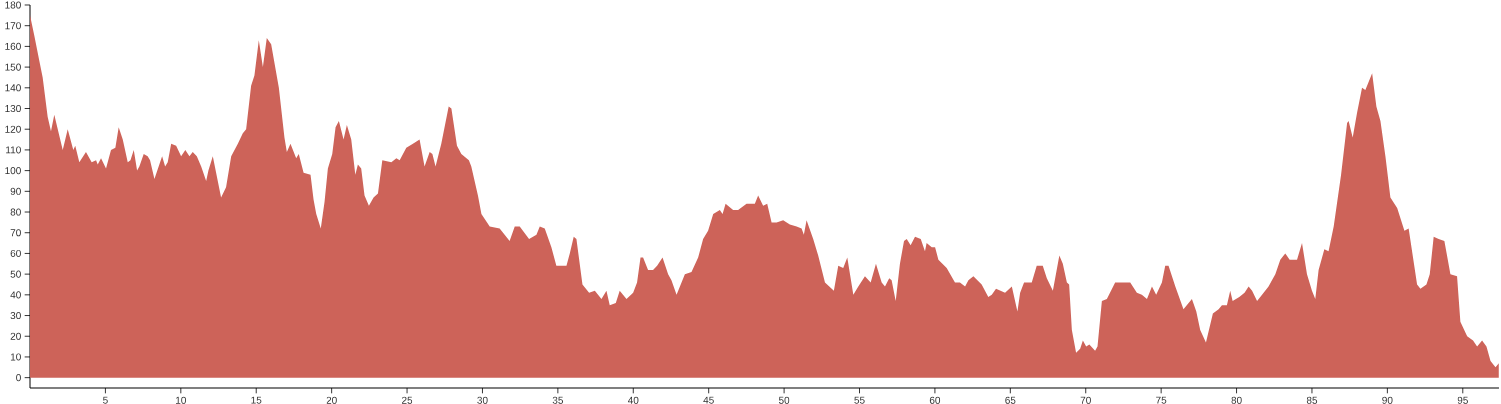 This screenshot has height=404, width=1501. What do you see at coordinates (13, 129) in the screenshot?
I see `y-tick-label: 120` at bounding box center [13, 129].